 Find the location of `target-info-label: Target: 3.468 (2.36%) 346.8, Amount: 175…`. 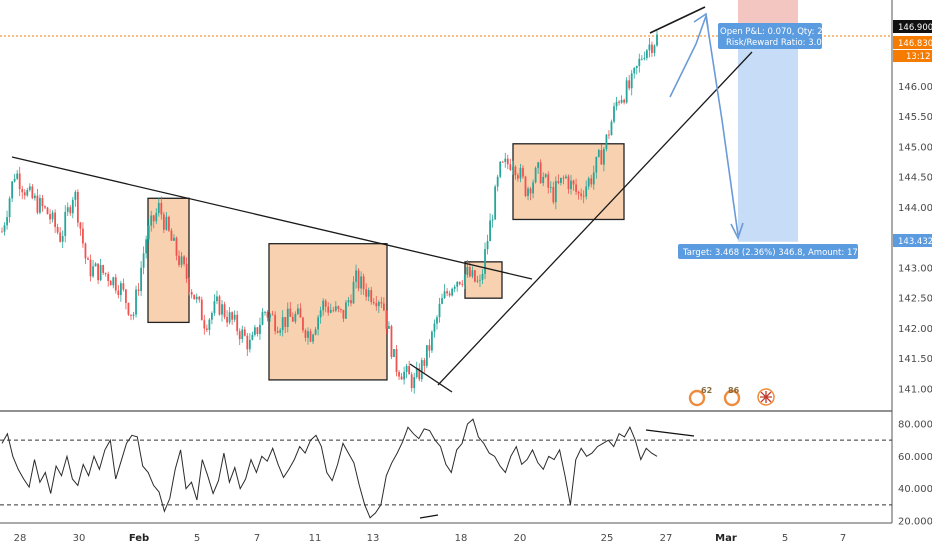

target-info-label: Target: 3.468 (2.36%) 346.8, Amount: 175… is located at coordinates (780, 251).